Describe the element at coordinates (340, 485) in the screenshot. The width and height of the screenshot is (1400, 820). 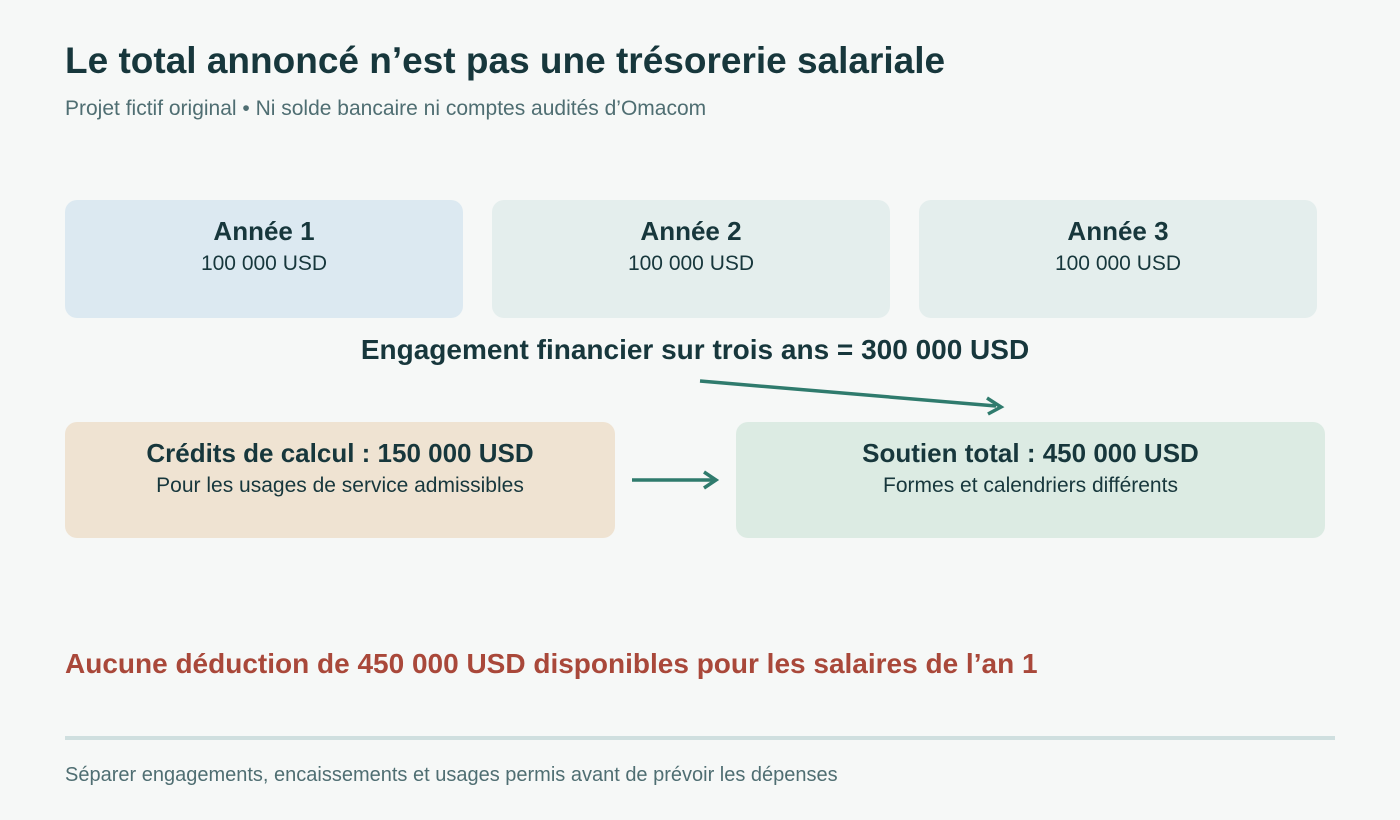
I see `compute-credits-description: Pour les usages de service admissibles` at that location.